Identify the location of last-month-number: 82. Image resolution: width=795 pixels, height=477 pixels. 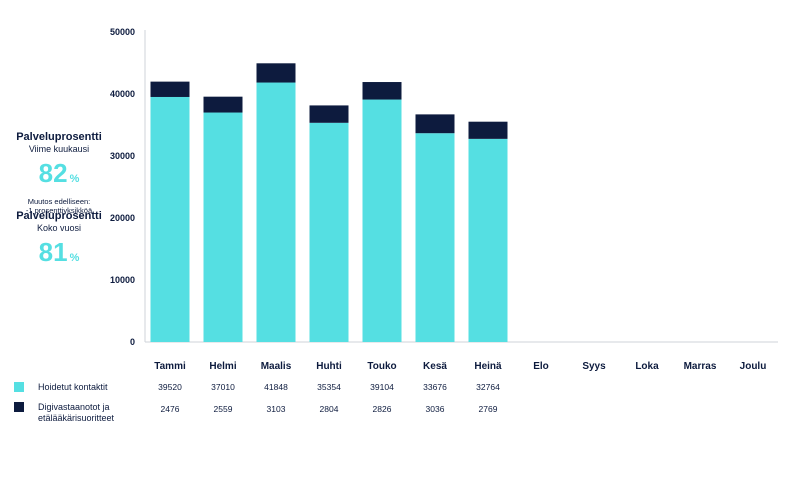
(53, 173).